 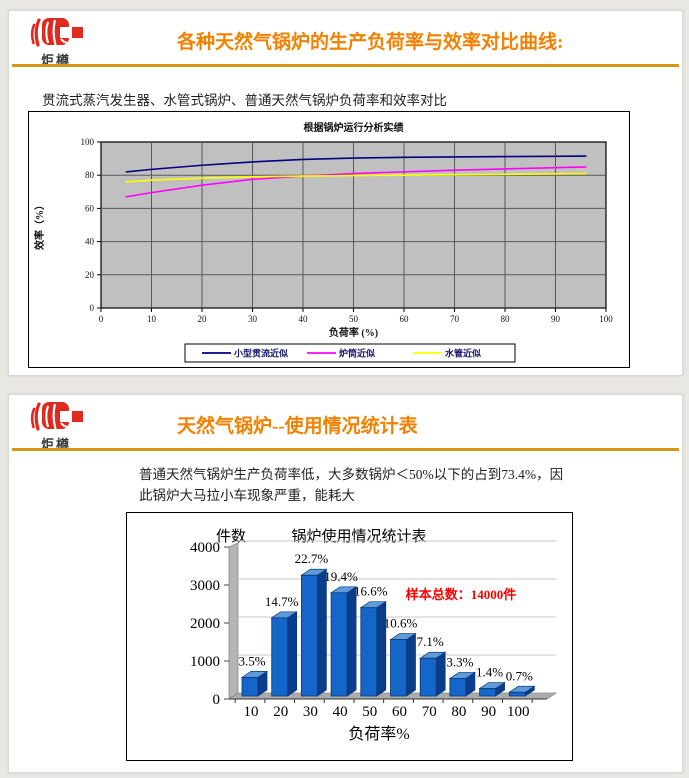 I want to click on svg-text: 2000, so click(x=205, y=624).